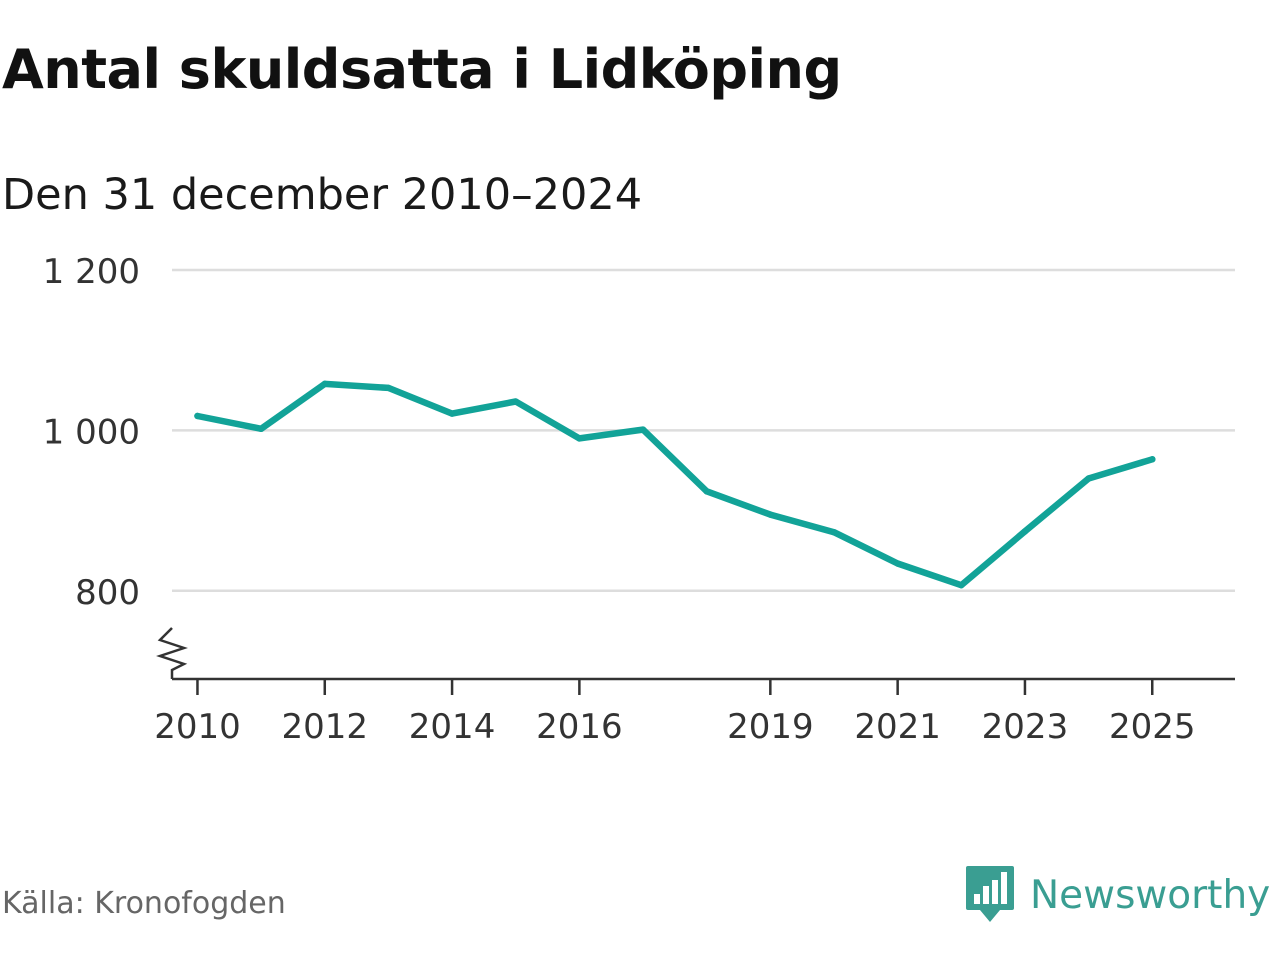 The height and width of the screenshot is (960, 1280). I want to click on chart-title: Antal skuldsatta i Lidköping, so click(422, 69).